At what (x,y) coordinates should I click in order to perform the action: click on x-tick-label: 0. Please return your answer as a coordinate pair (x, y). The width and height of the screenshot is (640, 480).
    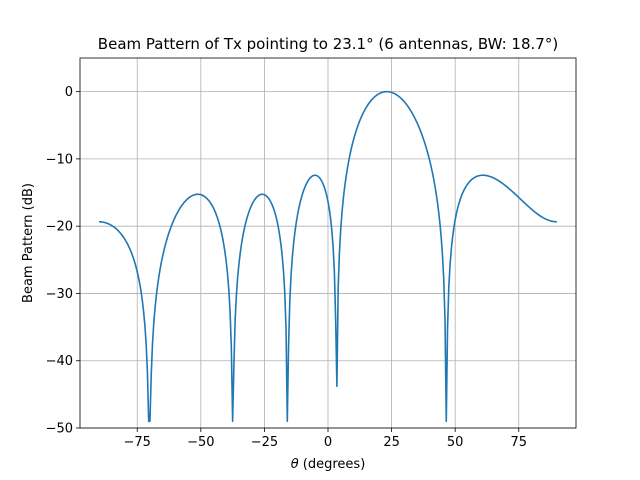
    Looking at the image, I should click on (328, 442).